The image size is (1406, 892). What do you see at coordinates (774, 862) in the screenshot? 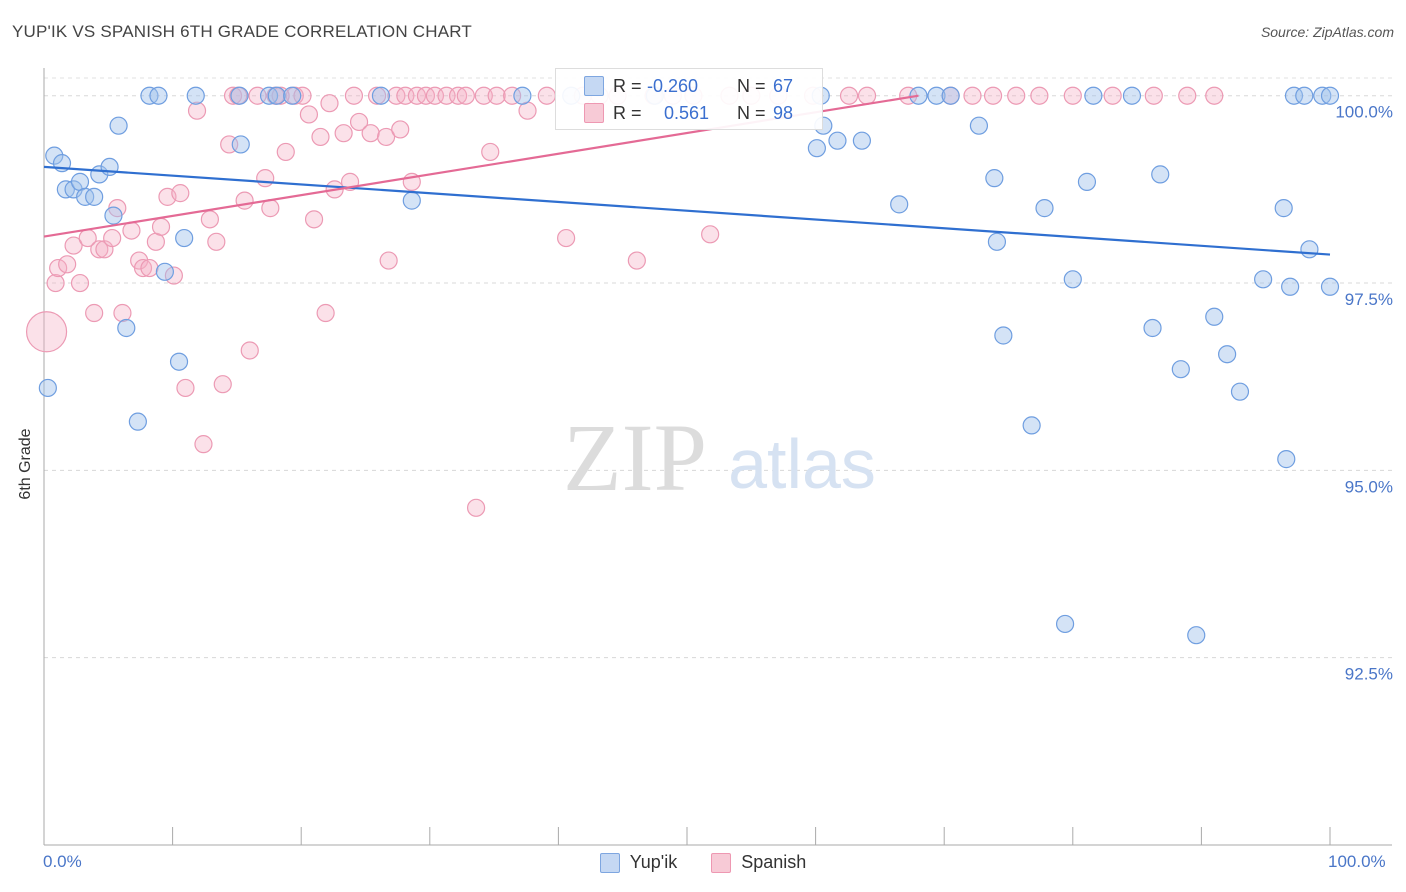
I see `legend-label-spanish: Spanish` at bounding box center [774, 862].